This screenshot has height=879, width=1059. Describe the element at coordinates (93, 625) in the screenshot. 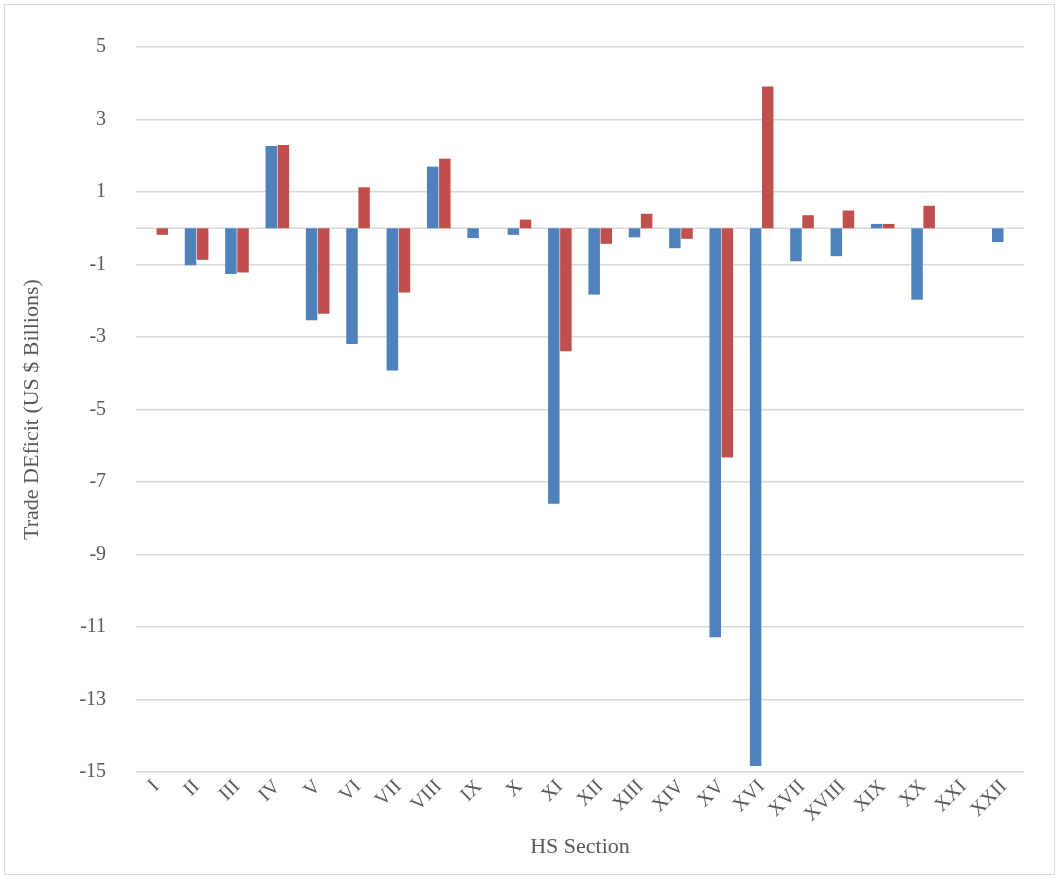

I see `y-tick-label: -11` at that location.